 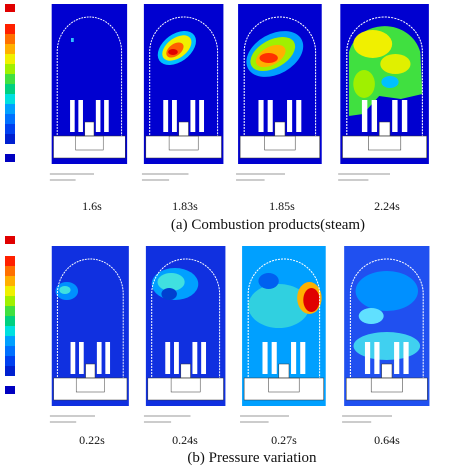 What do you see at coordinates (282, 206) in the screenshot?
I see `time-label: 1.85s` at bounding box center [282, 206].